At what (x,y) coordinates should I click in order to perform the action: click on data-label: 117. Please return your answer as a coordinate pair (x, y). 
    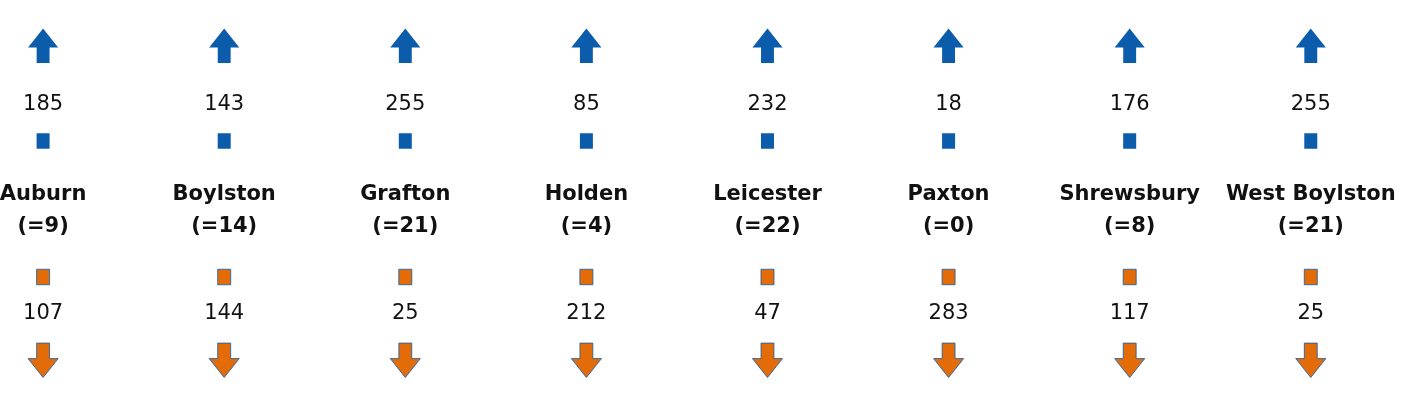
    Looking at the image, I should click on (1129, 312).